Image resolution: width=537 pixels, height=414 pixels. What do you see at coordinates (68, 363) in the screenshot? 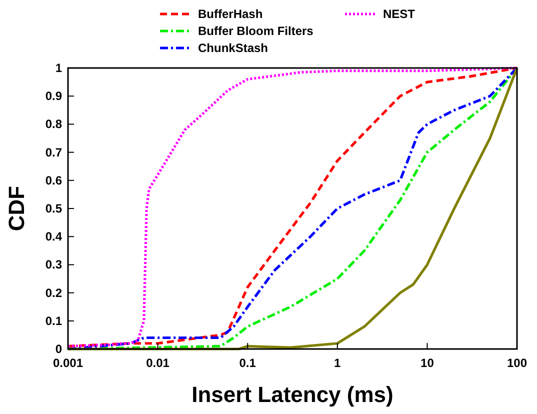
I see `x-tick-label: 0.001` at bounding box center [68, 363].